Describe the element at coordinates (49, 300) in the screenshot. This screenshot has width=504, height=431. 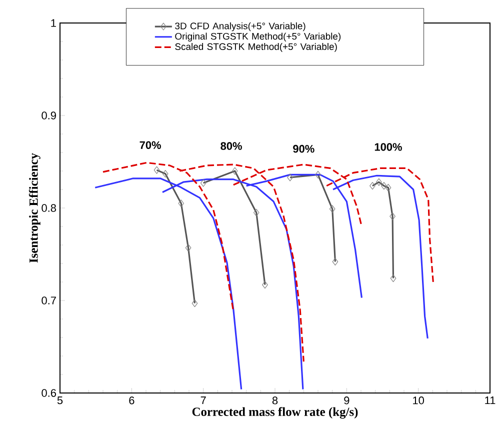
I see `y-tick-label: 0.7` at that location.